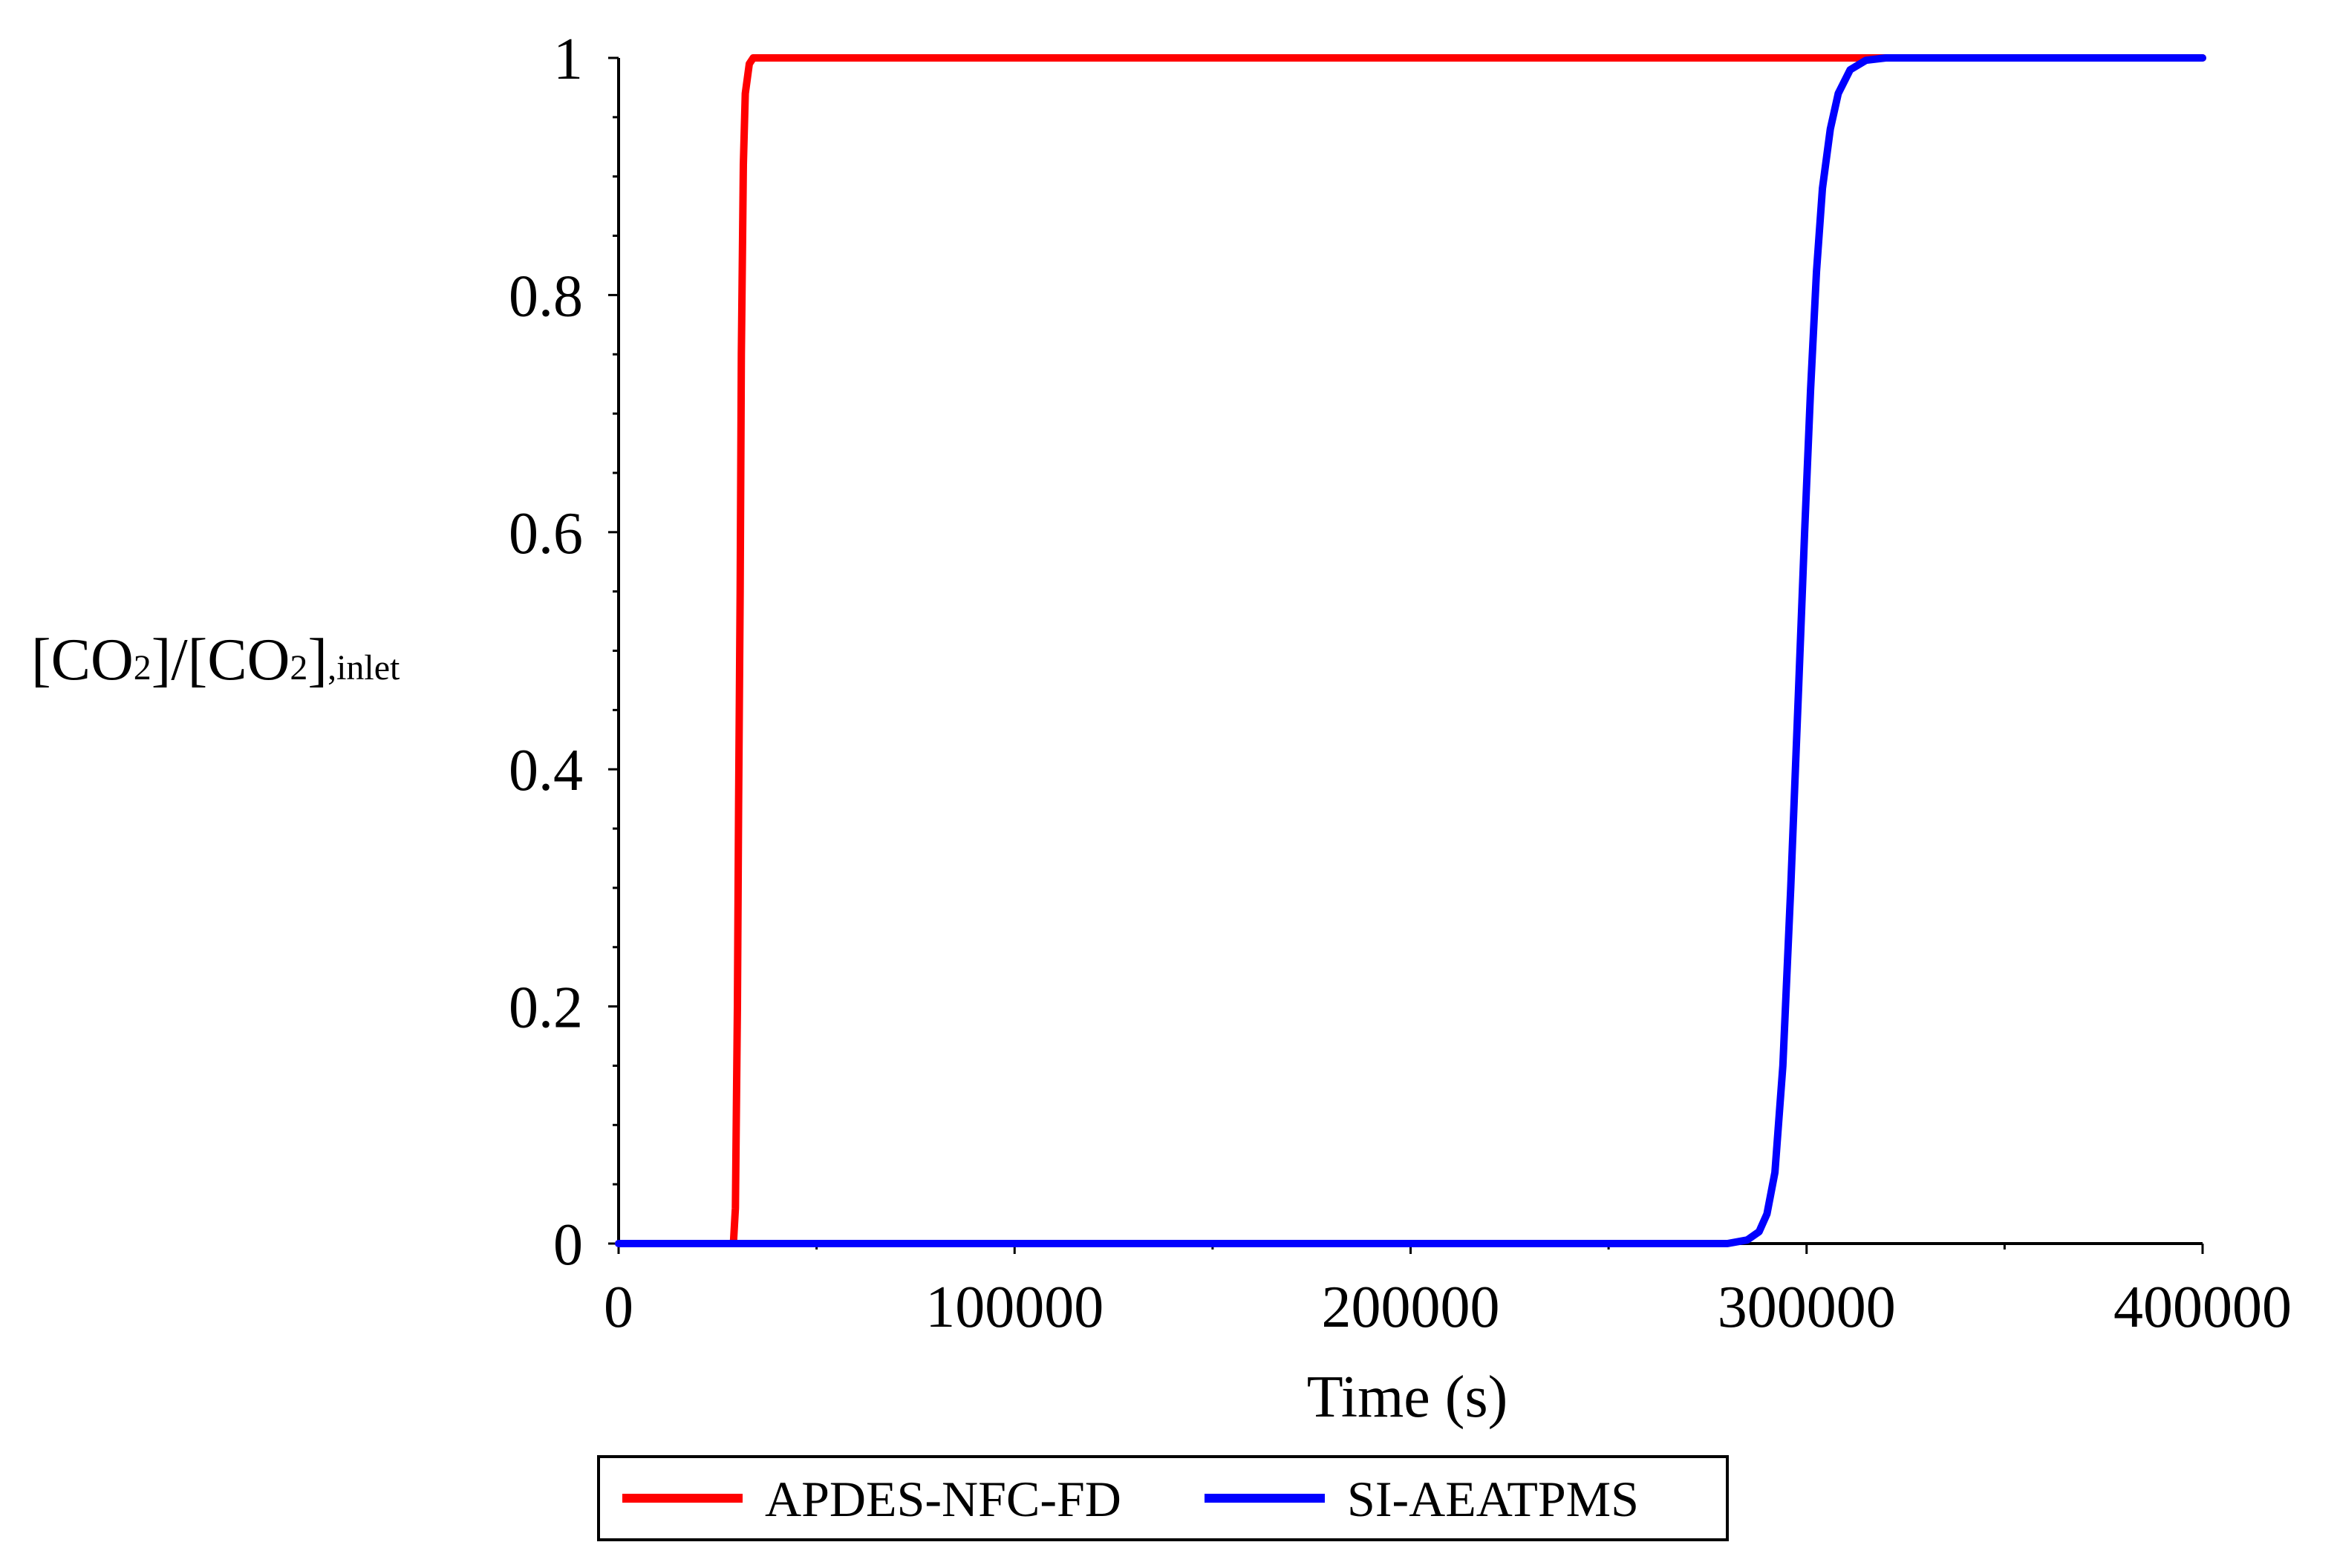 The image size is (2337, 1568). What do you see at coordinates (363, 667) in the screenshot?
I see `y-axis-title-sub3: ,inlet` at bounding box center [363, 667].